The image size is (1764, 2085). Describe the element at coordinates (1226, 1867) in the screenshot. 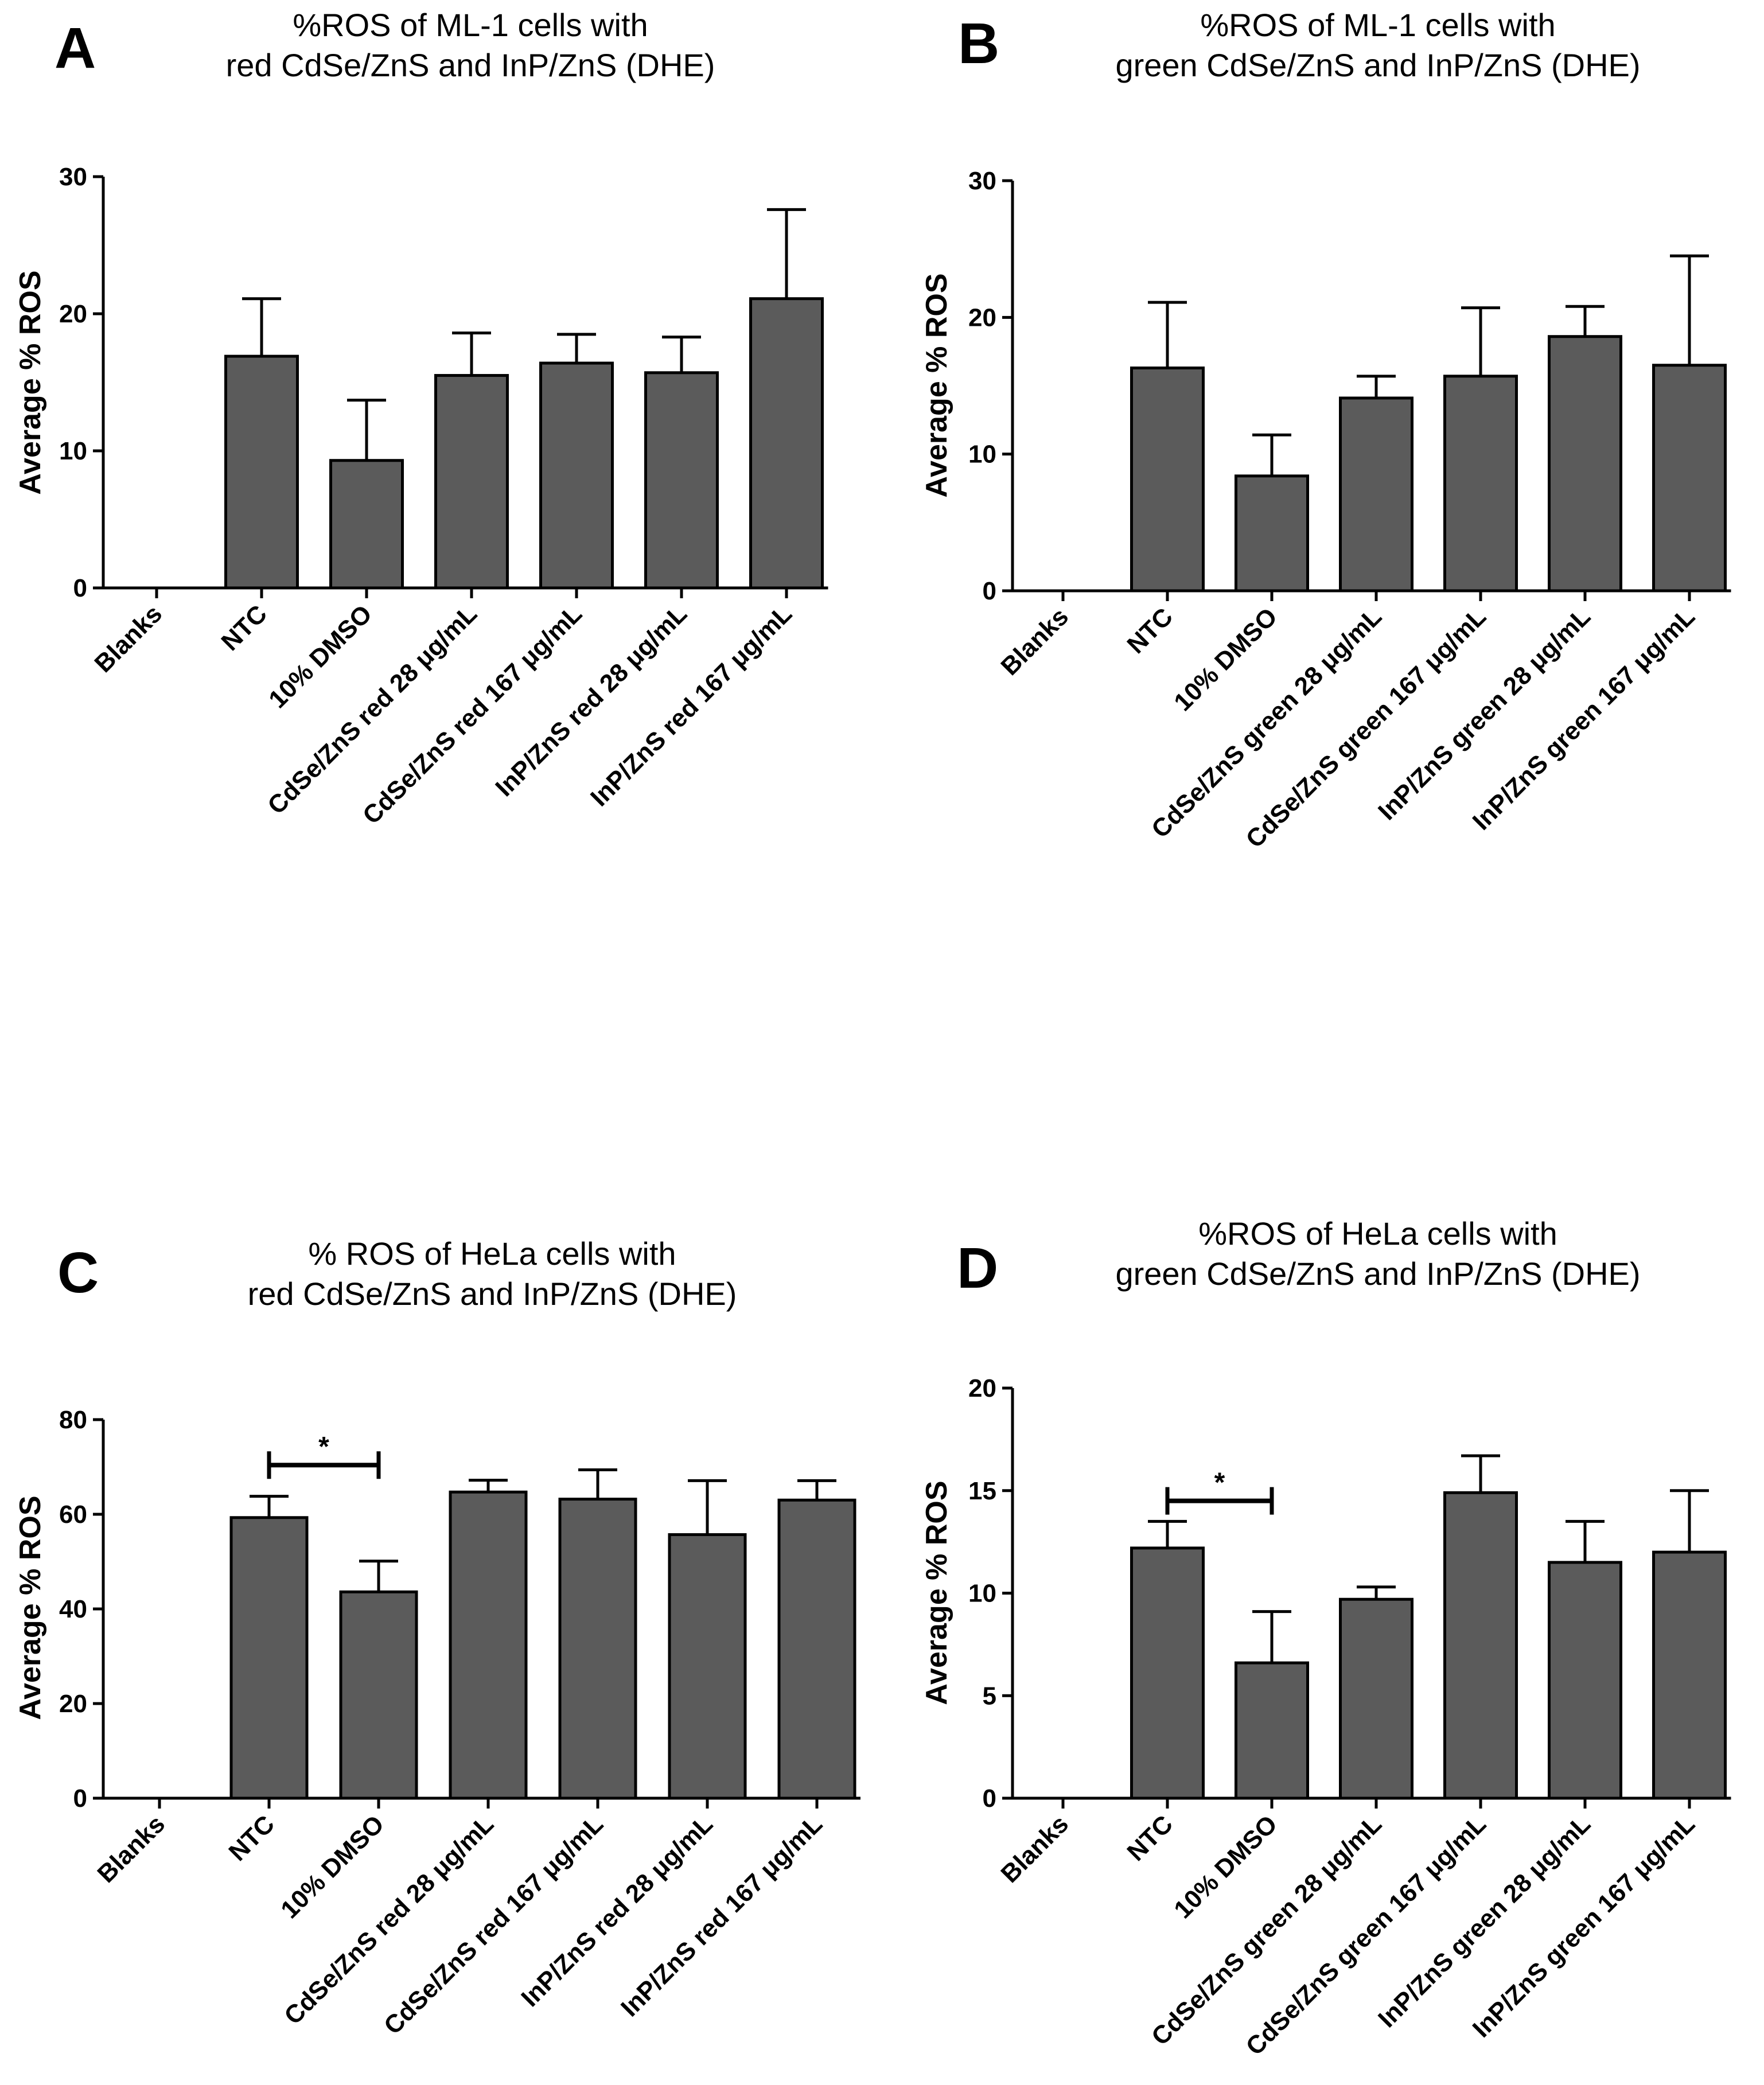

I see `panel-d-category-label: 10% DMSO` at that location.